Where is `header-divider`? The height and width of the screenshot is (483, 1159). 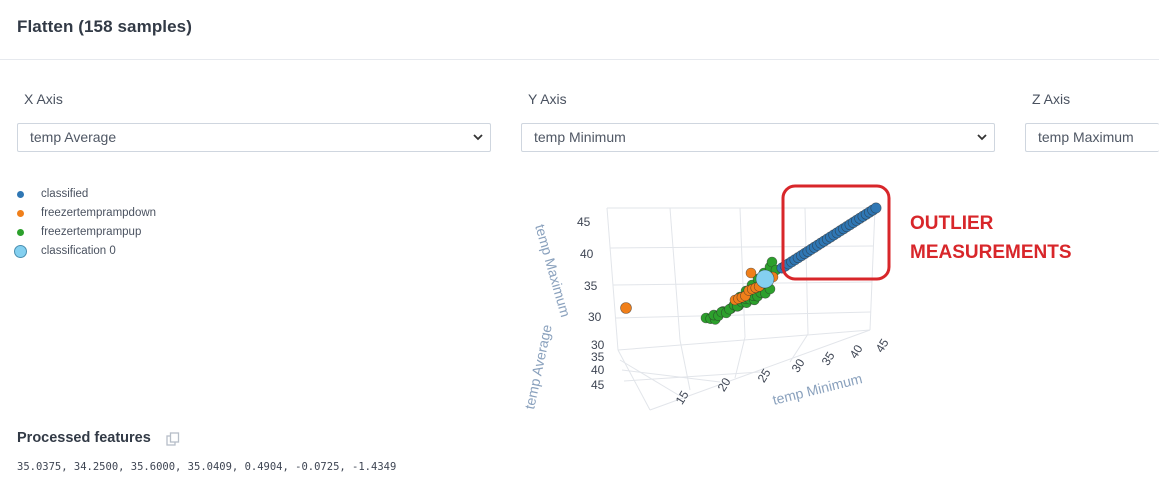 header-divider is located at coordinates (579, 59).